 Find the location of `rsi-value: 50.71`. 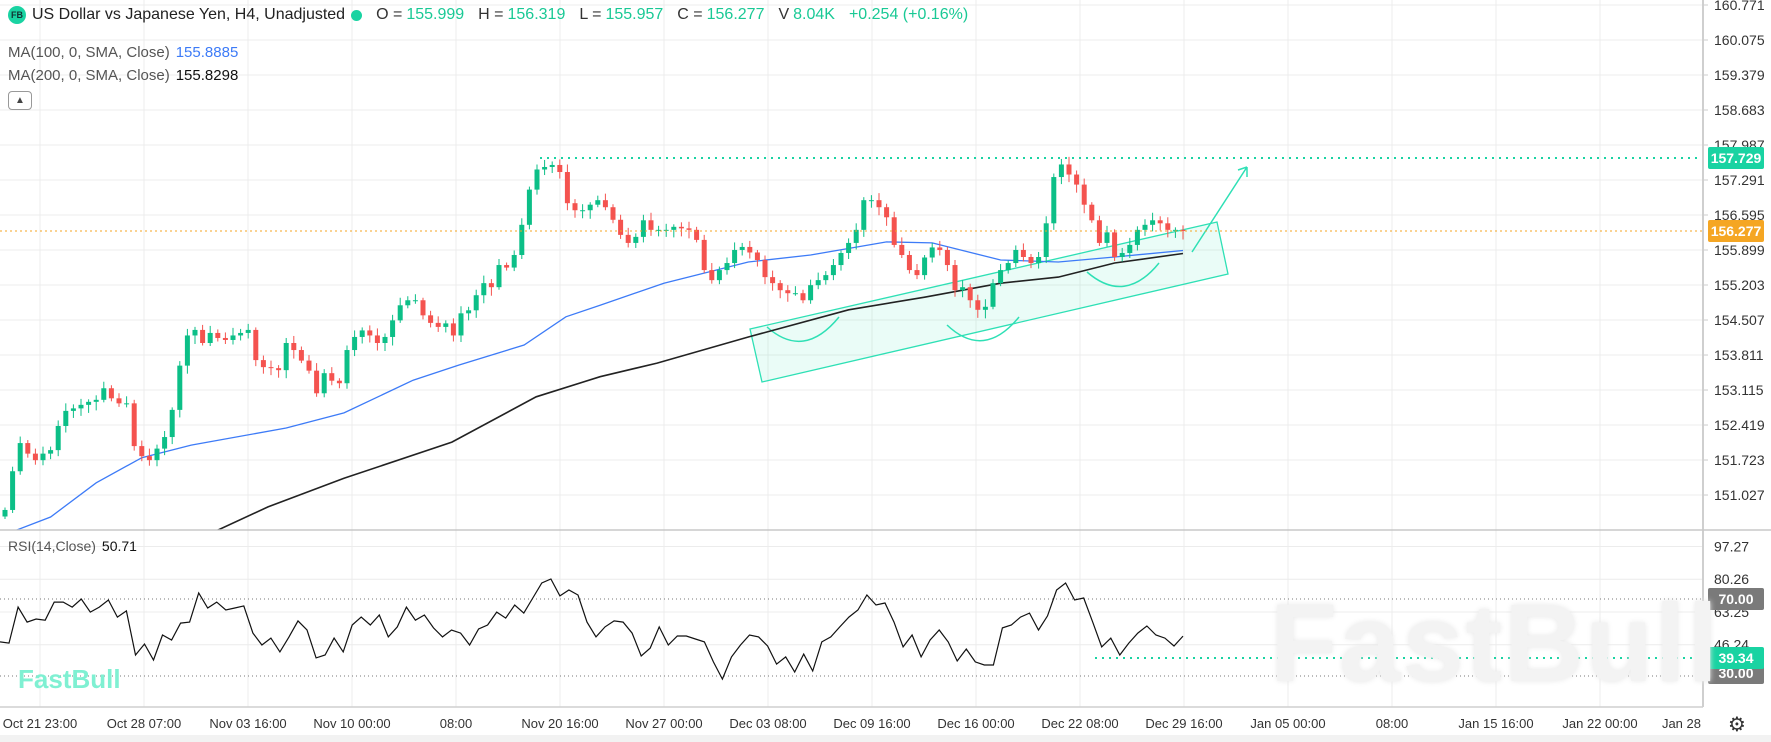

rsi-value: 50.71 is located at coordinates (119, 546).